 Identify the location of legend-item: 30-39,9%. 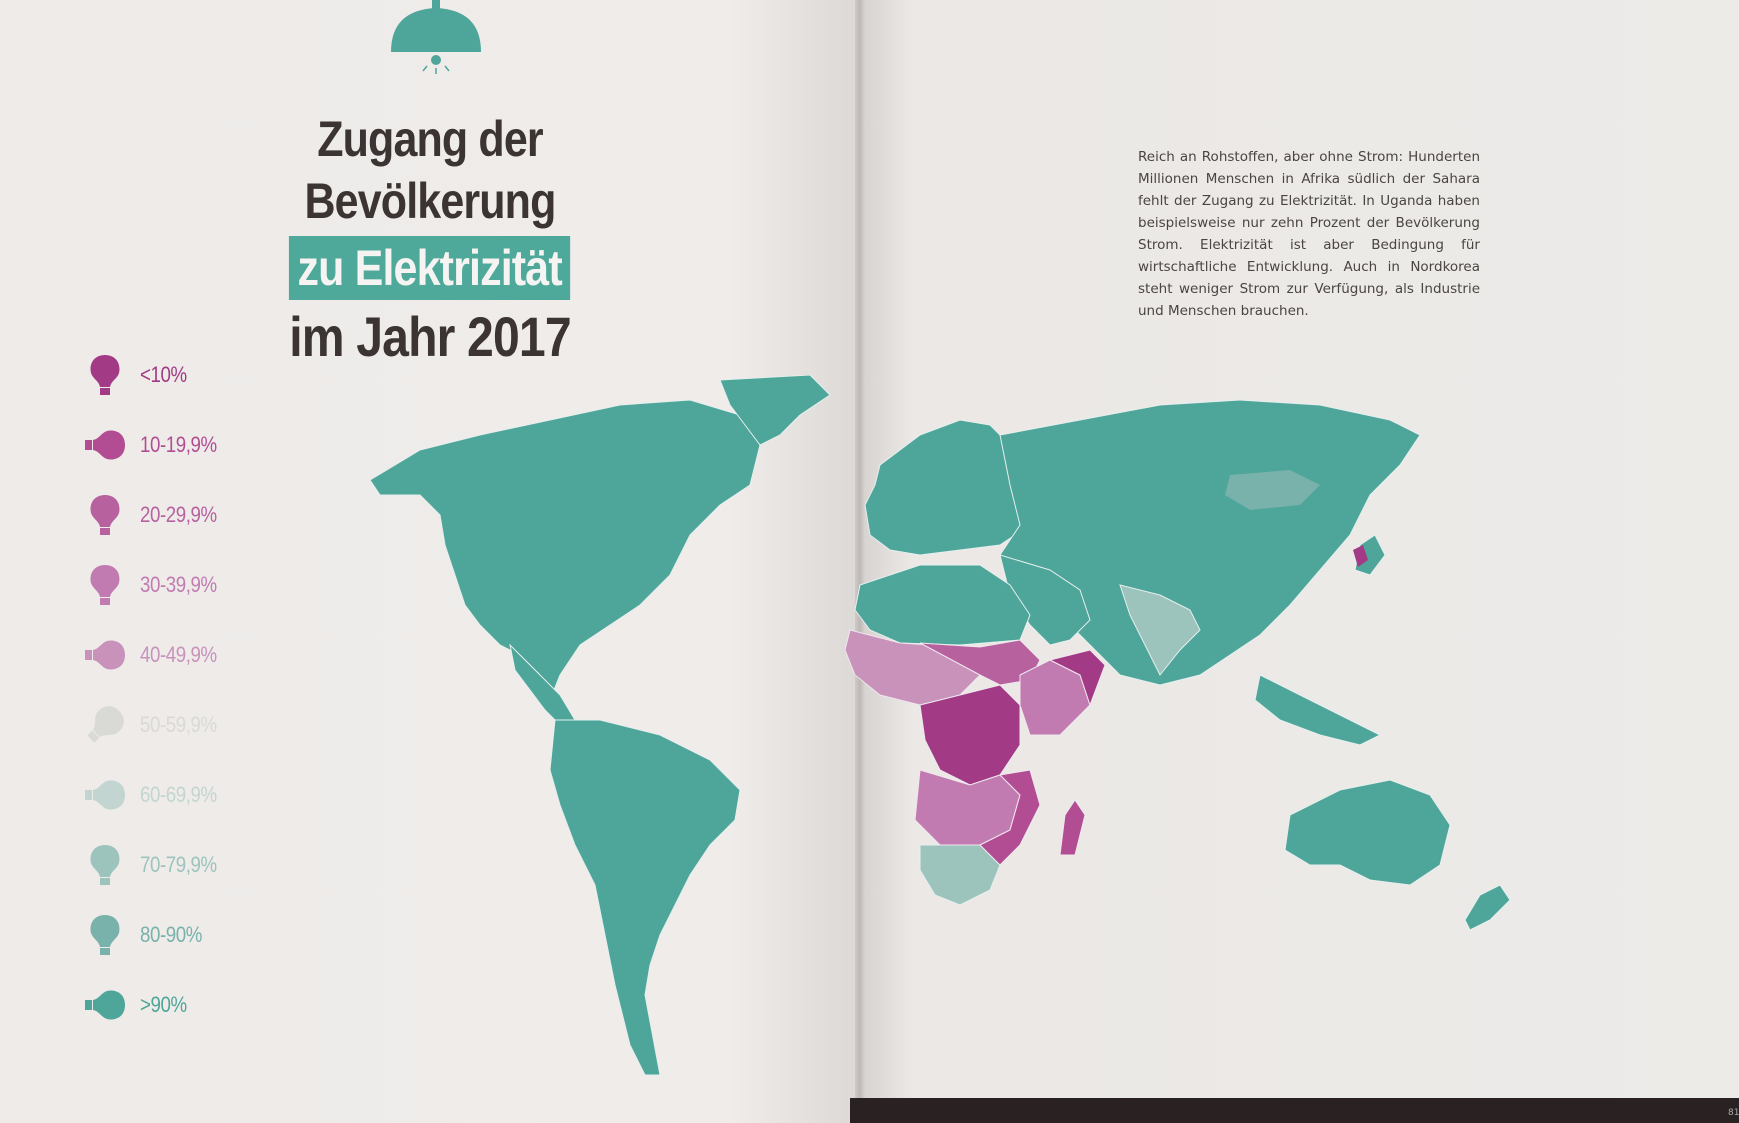
(150, 585).